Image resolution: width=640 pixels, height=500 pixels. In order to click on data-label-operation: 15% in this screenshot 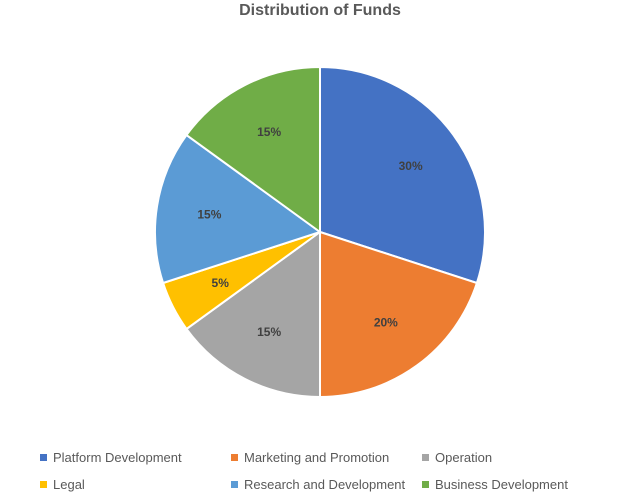, I will do `click(269, 332)`.